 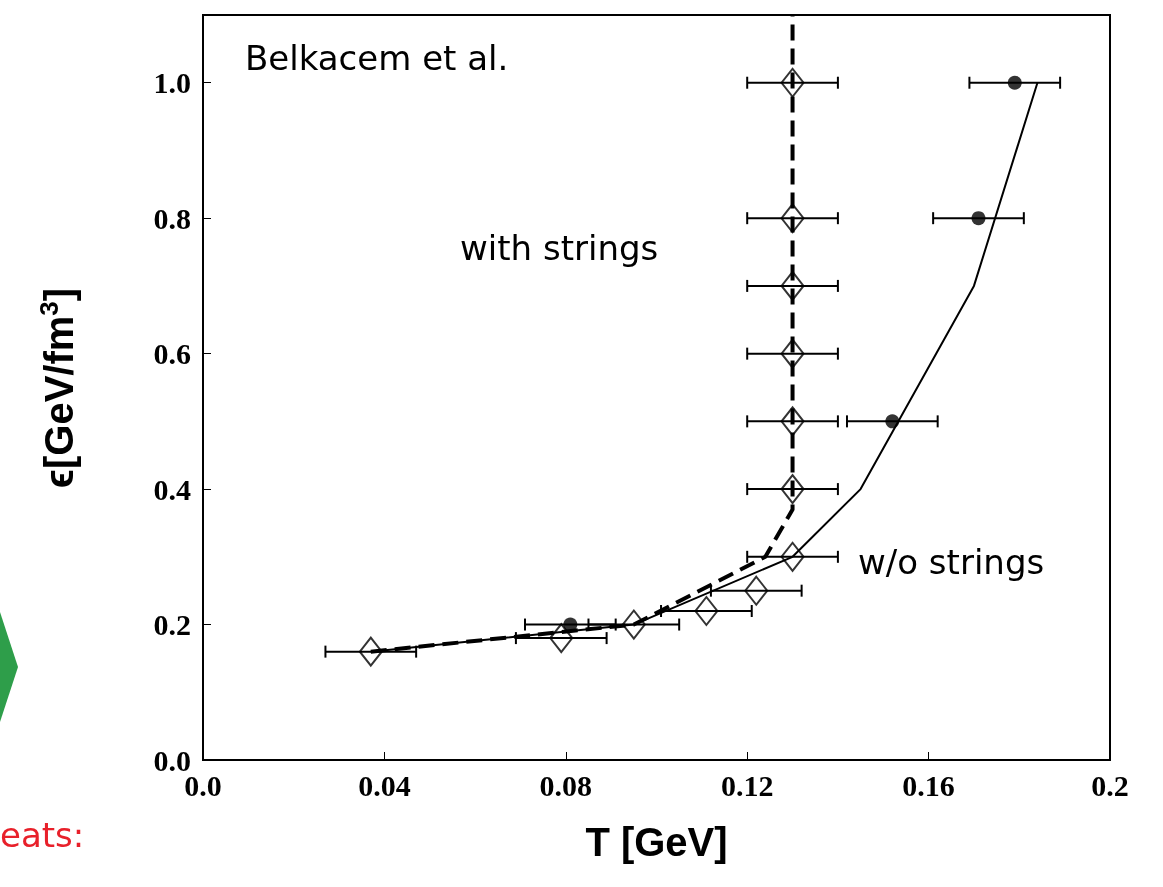 What do you see at coordinates (656, 842) in the screenshot?
I see `x-axis-title: T [GeV]` at bounding box center [656, 842].